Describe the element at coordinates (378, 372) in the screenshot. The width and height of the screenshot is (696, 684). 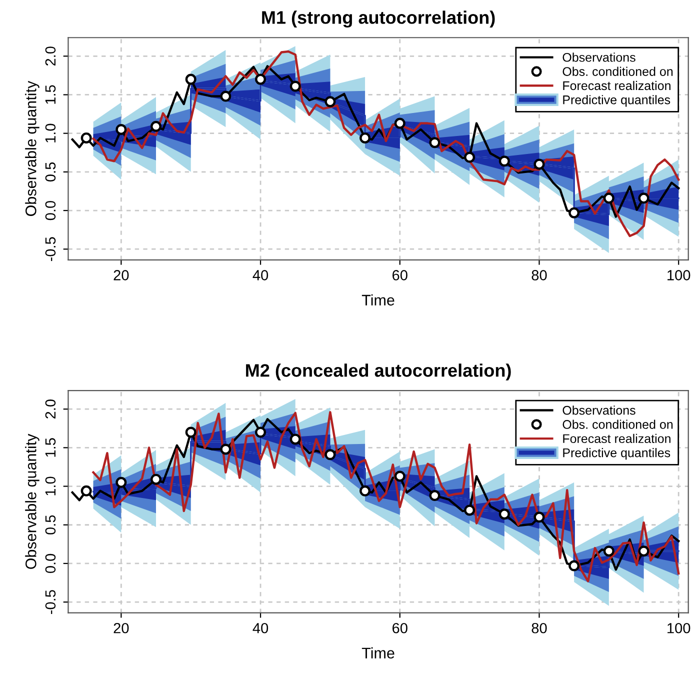
I see `chart-title: M2 (concealed autocorrelation)` at that location.